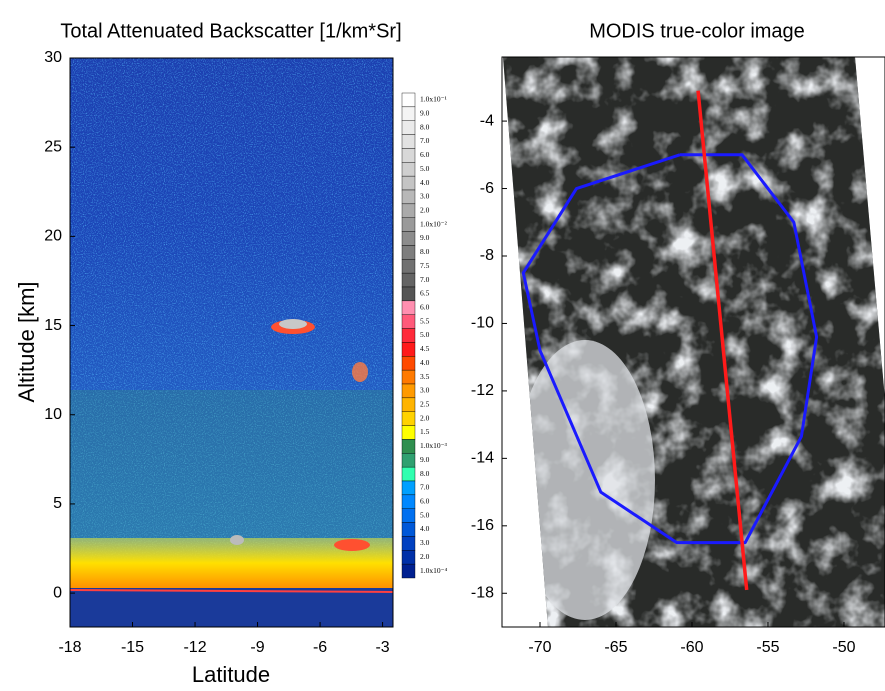 The height and width of the screenshot is (691, 885). Describe the element at coordinates (425, 376) in the screenshot. I see `colorbar-label: 3.5` at that location.